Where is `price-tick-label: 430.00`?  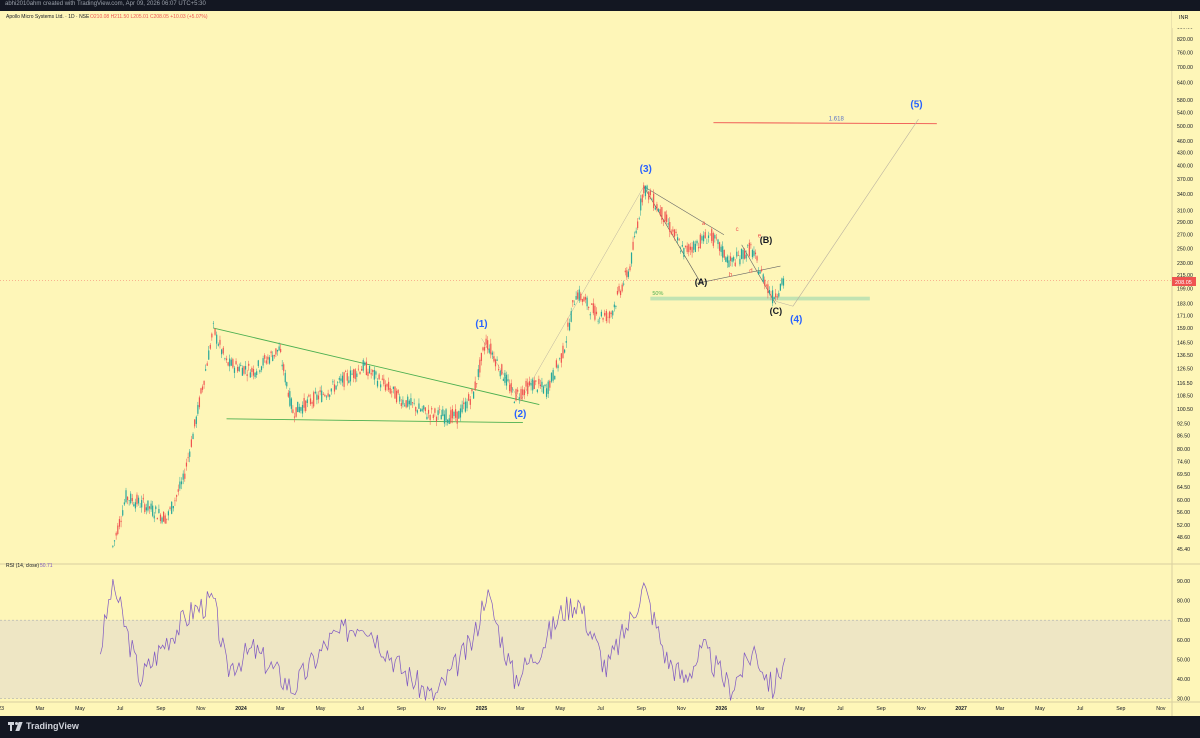 price-tick-label: 430.00 is located at coordinates (1185, 154).